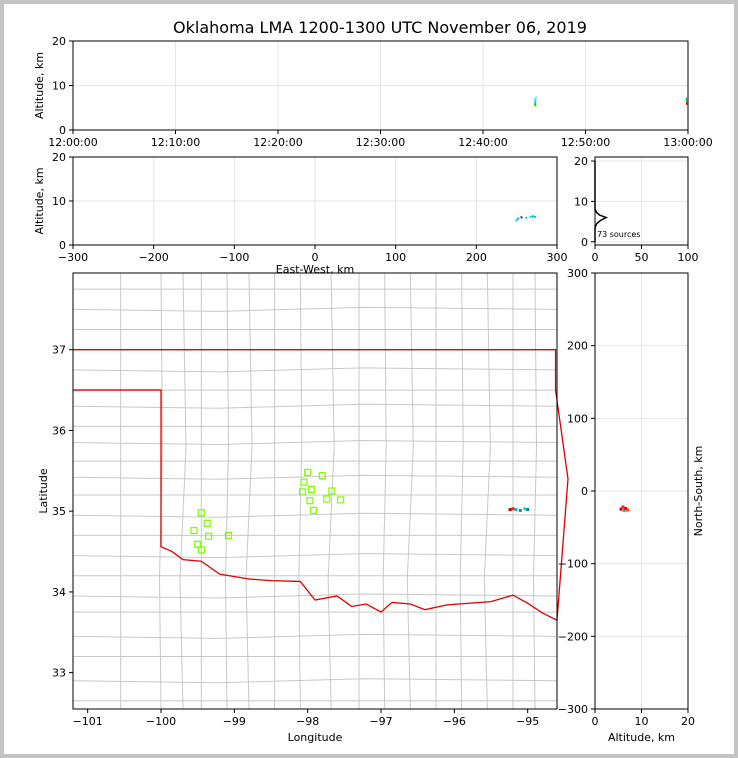 This screenshot has height=758, width=738. I want to click on x-tick-label: 50, so click(642, 257).